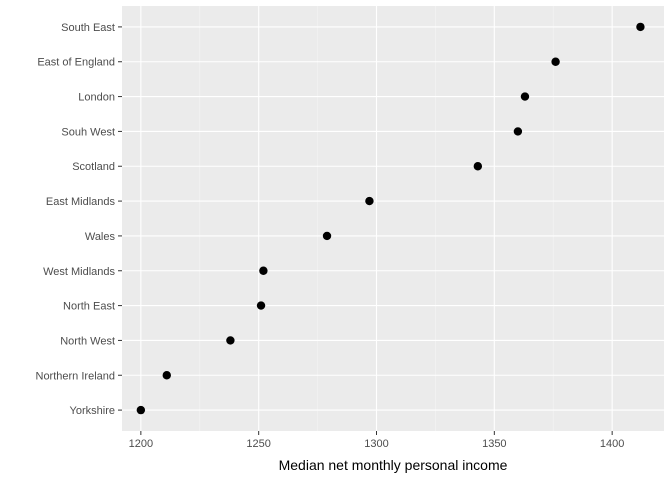 This screenshot has height=480, width=672. What do you see at coordinates (92, 411) in the screenshot?
I see `y-tick-label: Yorkshire` at bounding box center [92, 411].